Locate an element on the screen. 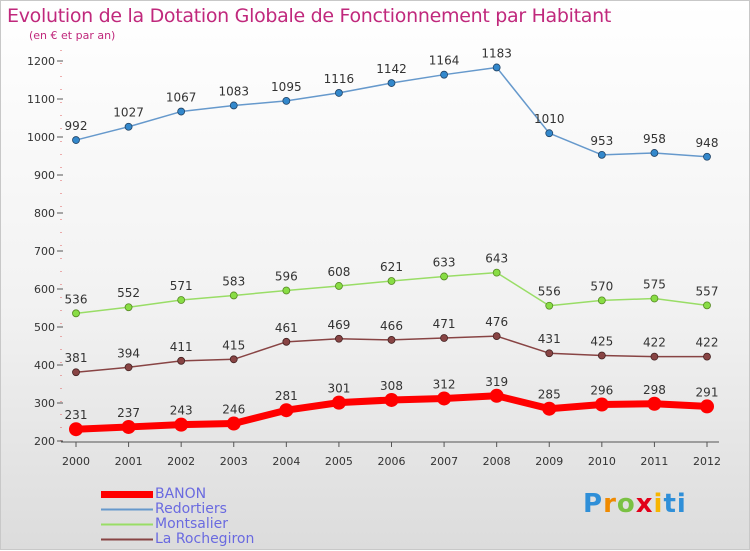  y-tick-label: 600 is located at coordinates (44, 289).